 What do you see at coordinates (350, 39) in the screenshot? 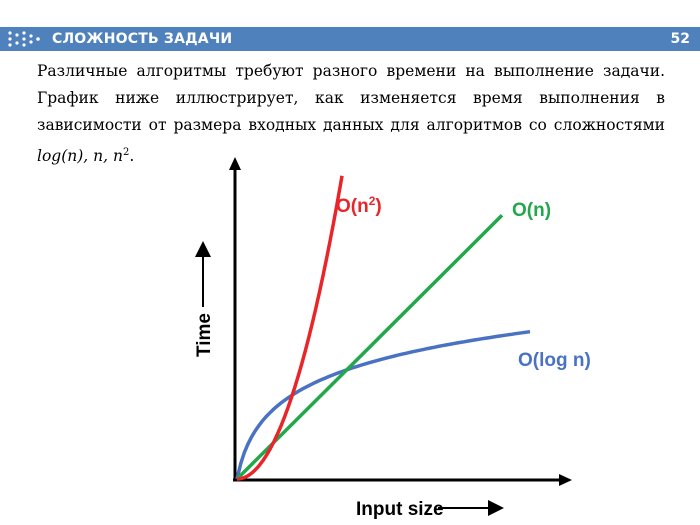
I see `slide-header: СЛОЖНОСТЬ ЗАДАЧИ 52` at bounding box center [350, 39].